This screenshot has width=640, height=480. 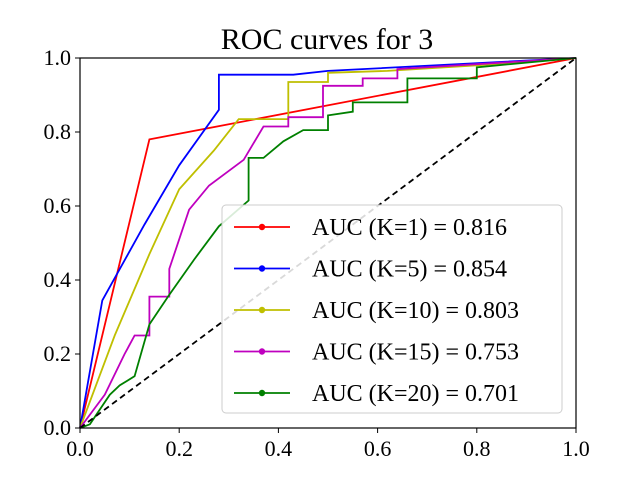 I want to click on legend-label: AUC (K=15) = 0.753, so click(x=415, y=353).